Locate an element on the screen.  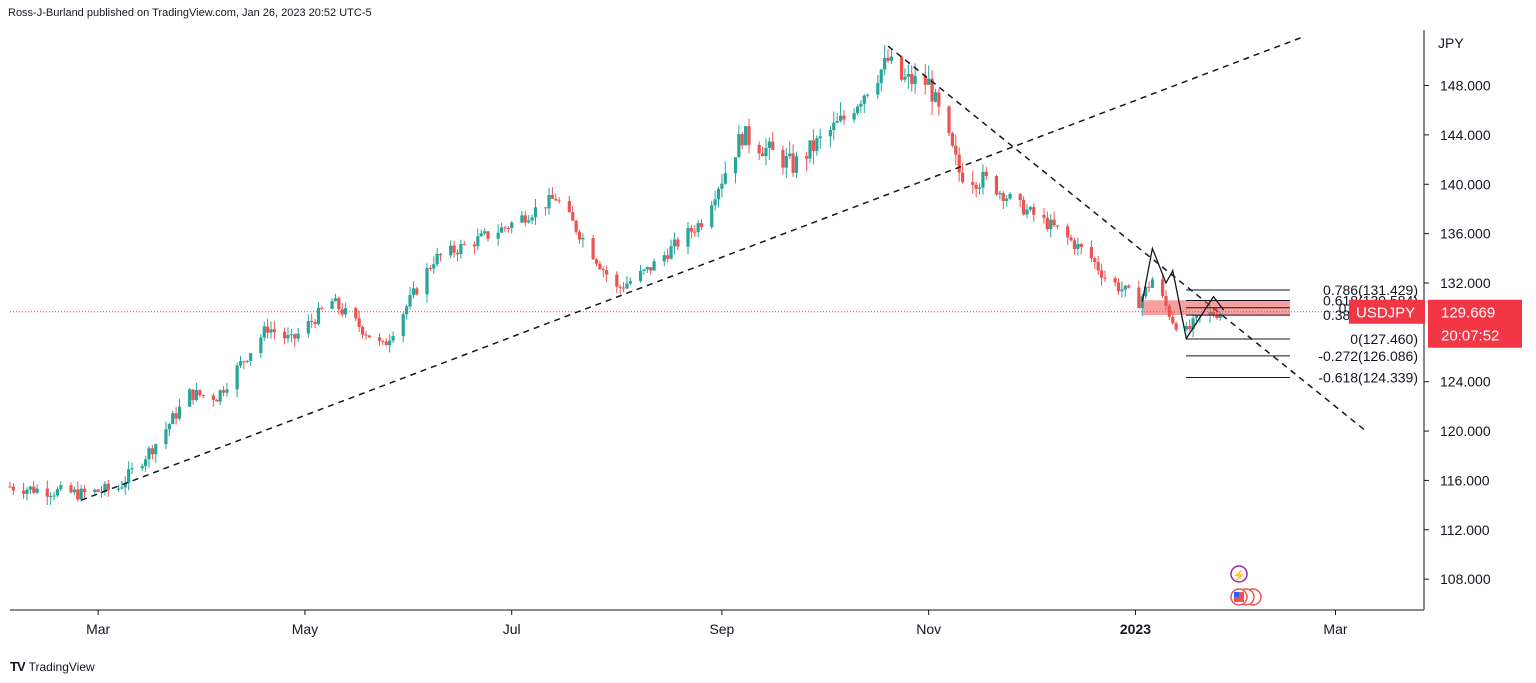
tradingview-brand: TV TradingView is located at coordinates (52, 666).